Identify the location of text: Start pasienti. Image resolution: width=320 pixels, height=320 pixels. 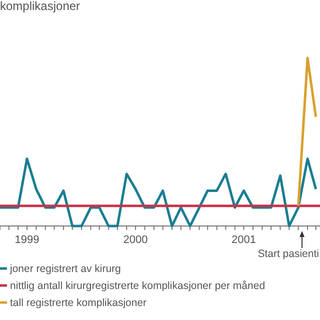
(288, 254).